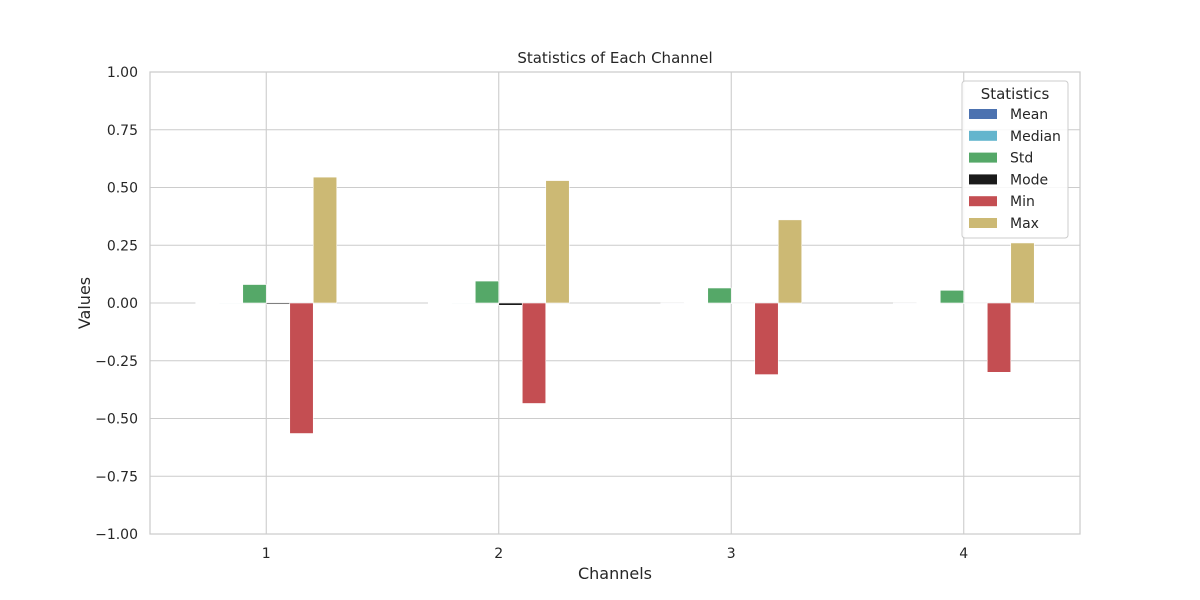 The image size is (1200, 600). I want to click on x-tick-label: 2, so click(498, 554).